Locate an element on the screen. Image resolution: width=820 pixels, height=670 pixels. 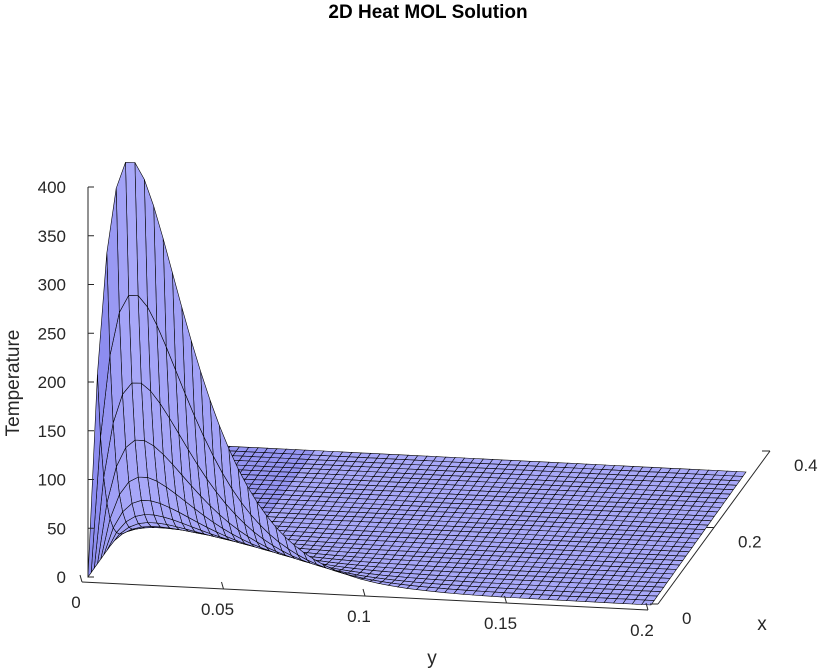
z-tick-label: 350 is located at coordinates (52, 236).